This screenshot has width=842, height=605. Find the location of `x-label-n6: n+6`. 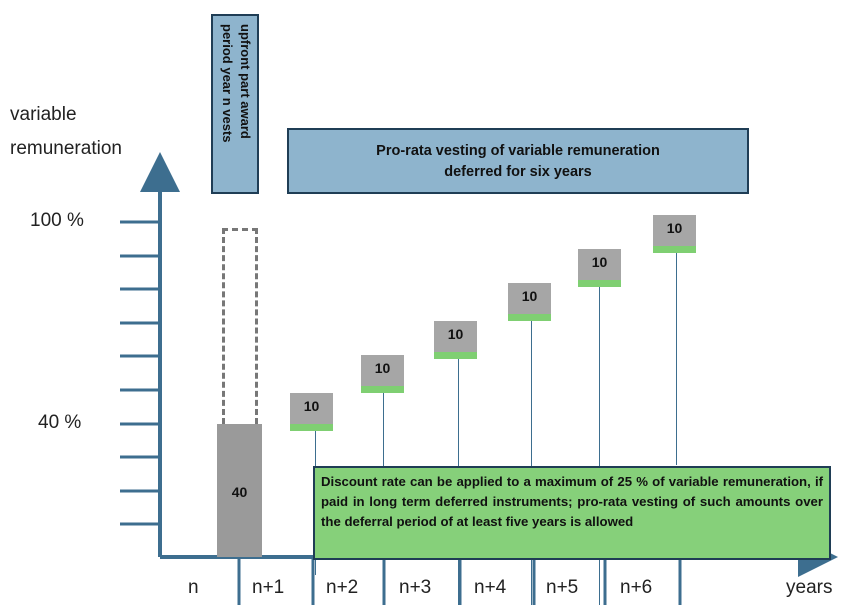

x-label-n6: n+6 is located at coordinates (636, 587).